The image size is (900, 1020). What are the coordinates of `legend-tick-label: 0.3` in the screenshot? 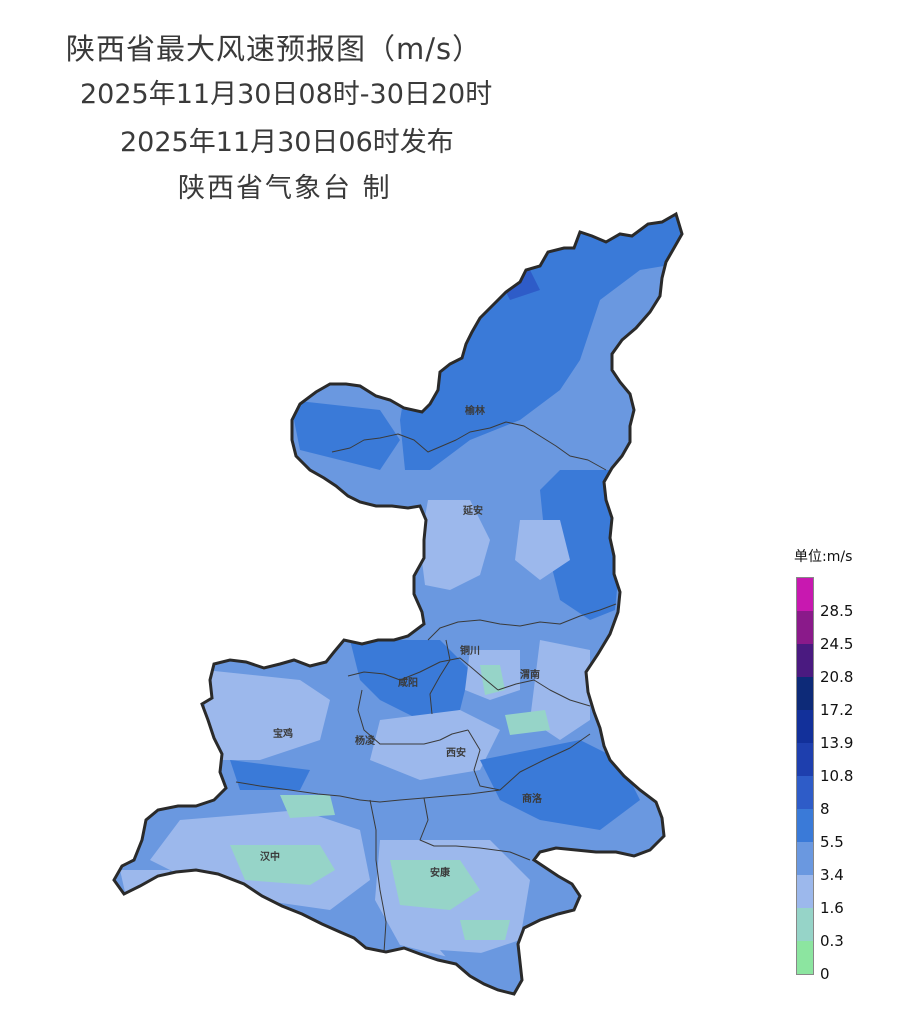 It's located at (832, 941).